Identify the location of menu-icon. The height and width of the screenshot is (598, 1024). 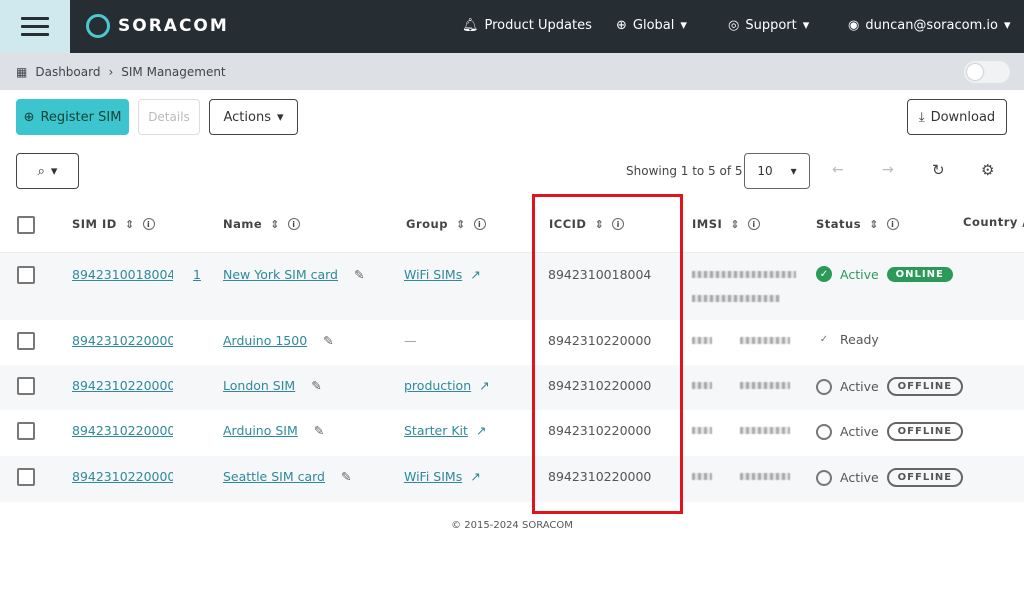
(35, 26).